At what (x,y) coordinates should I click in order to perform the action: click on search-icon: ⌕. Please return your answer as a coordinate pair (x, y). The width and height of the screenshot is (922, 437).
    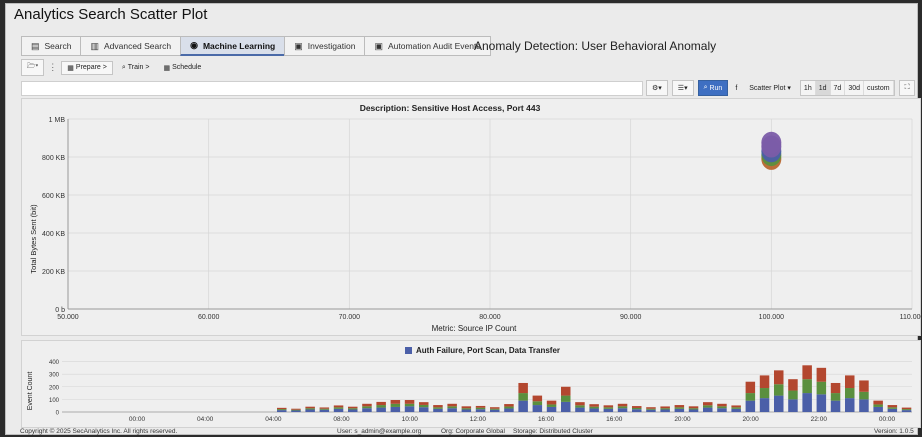
    Looking at the image, I should click on (123, 67).